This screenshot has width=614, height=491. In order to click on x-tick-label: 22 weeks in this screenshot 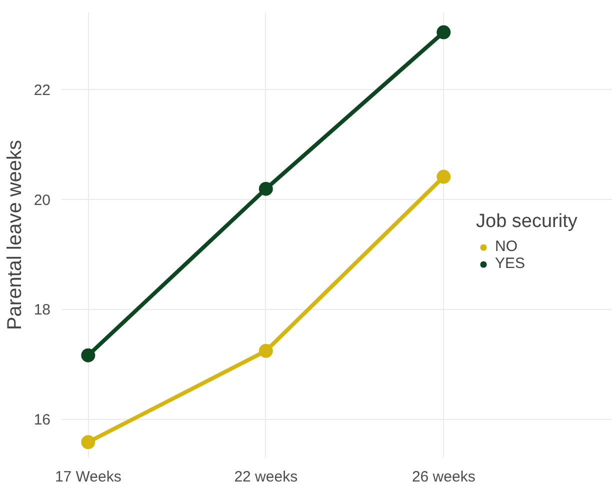, I will do `click(266, 477)`.